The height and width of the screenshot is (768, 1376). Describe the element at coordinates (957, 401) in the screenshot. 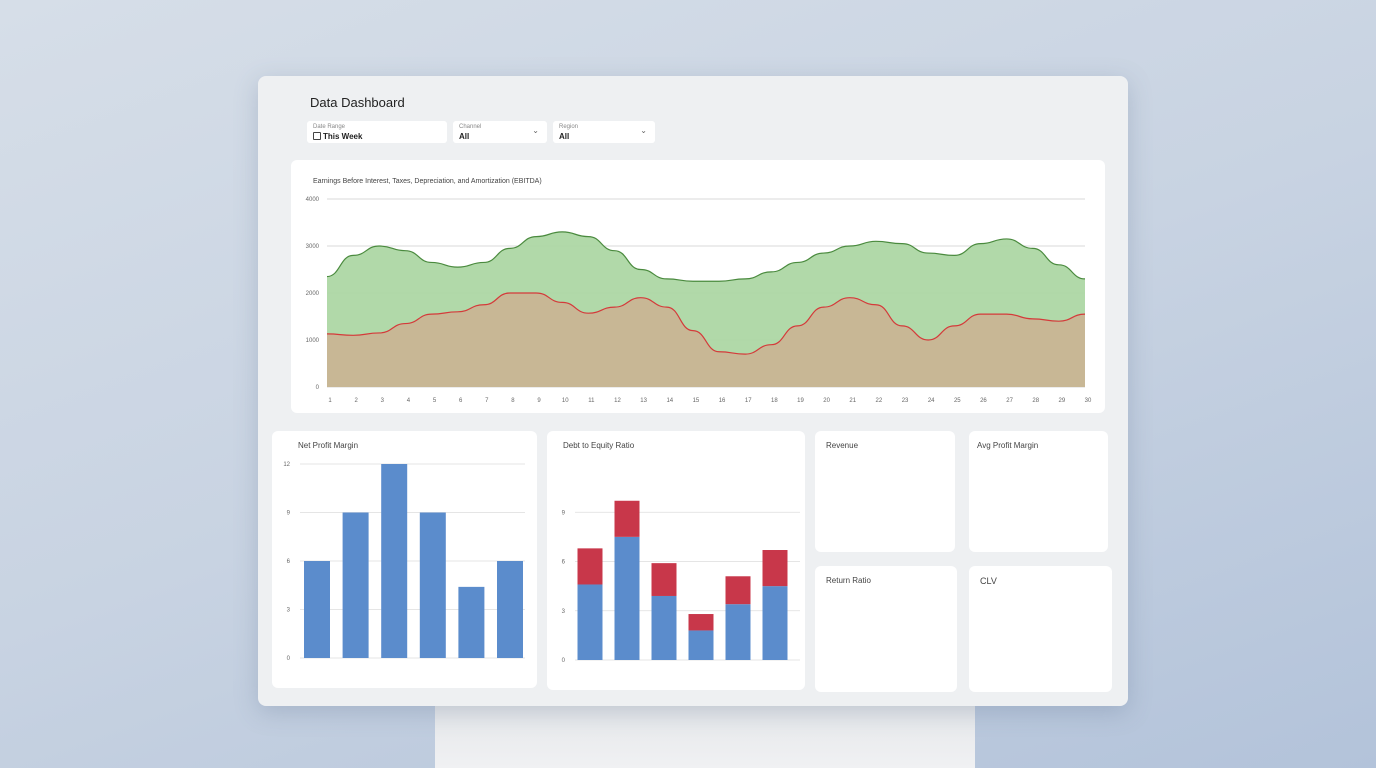

I see `x-tick-label: 25` at that location.